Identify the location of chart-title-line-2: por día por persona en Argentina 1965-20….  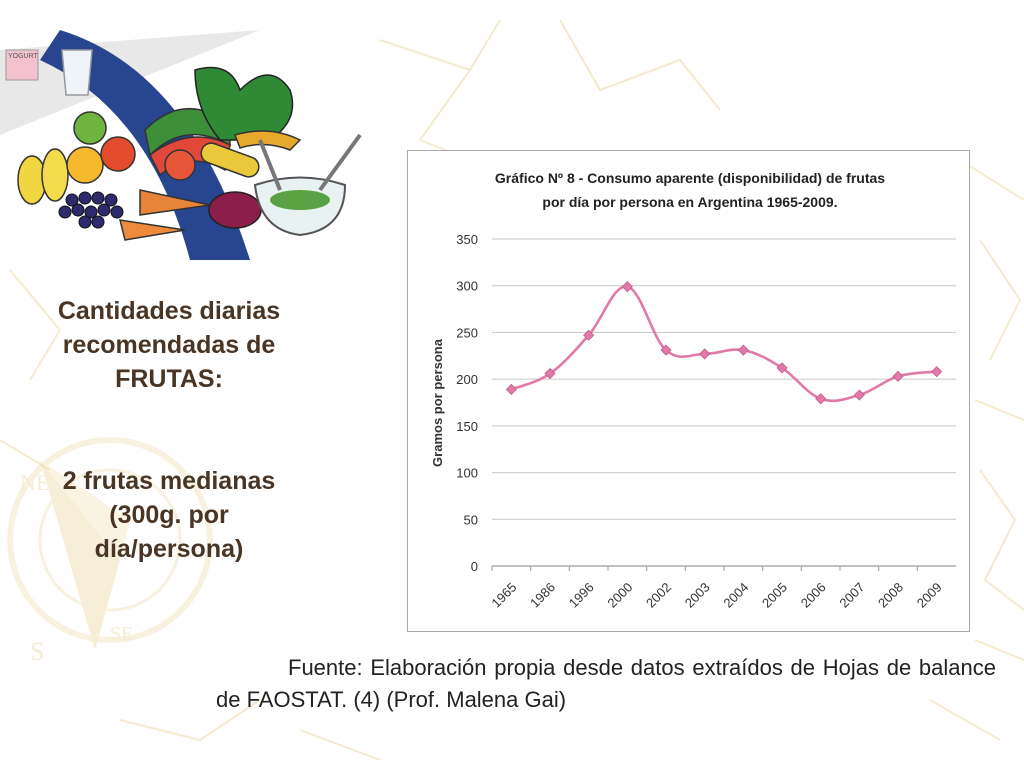
(689, 202).